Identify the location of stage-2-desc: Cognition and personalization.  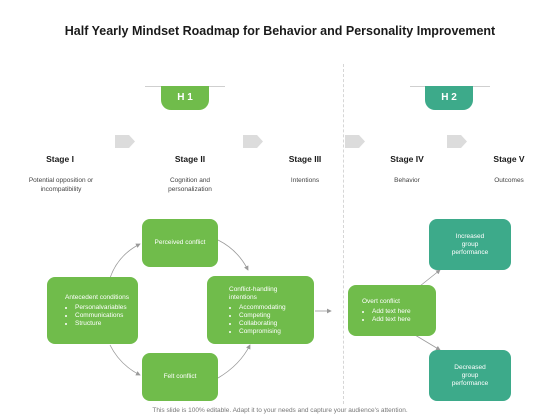
(190, 185).